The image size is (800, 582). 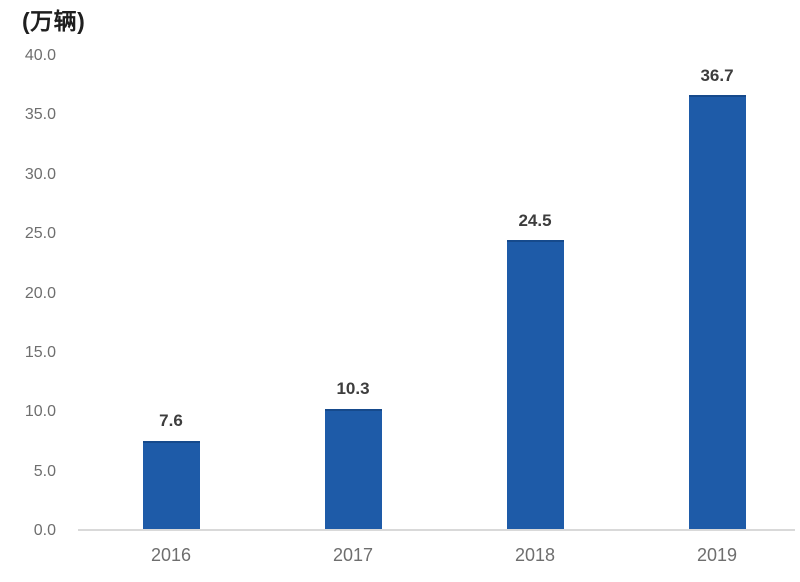 What do you see at coordinates (171, 555) in the screenshot?
I see `x-tick-label: 2016` at bounding box center [171, 555].